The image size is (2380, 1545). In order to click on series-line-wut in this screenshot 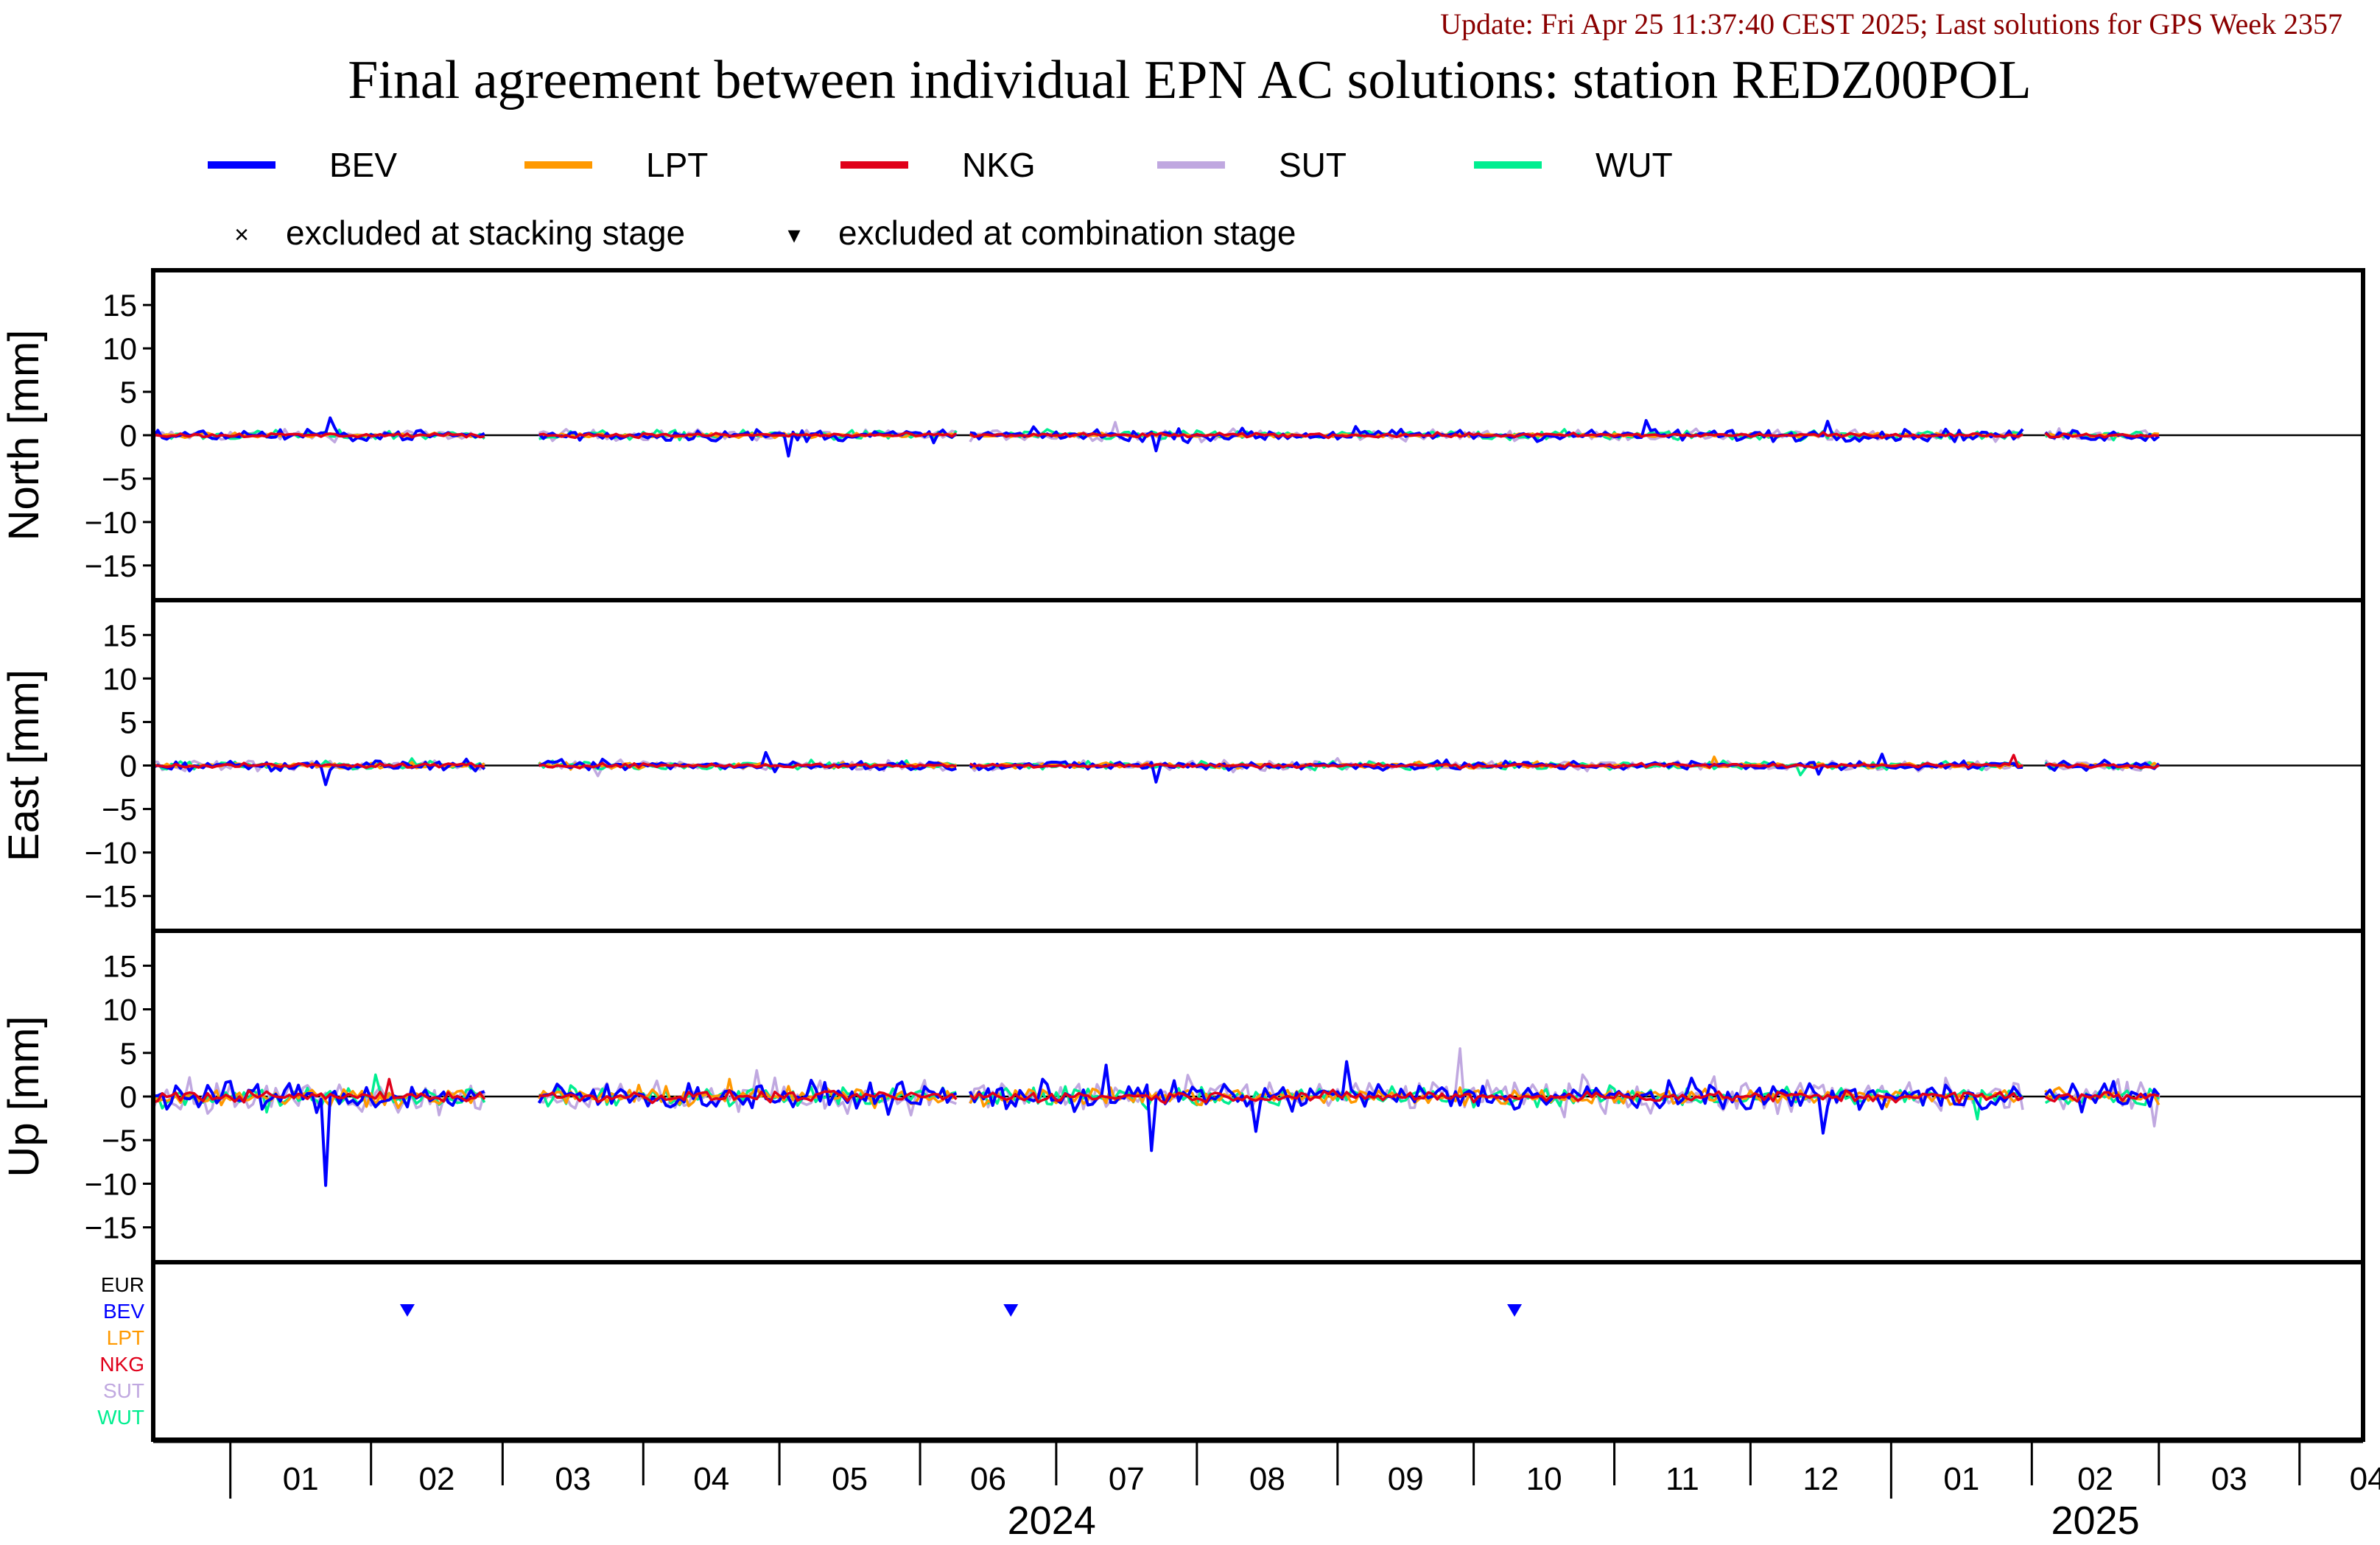, I will do `click(1496, 1102)`.